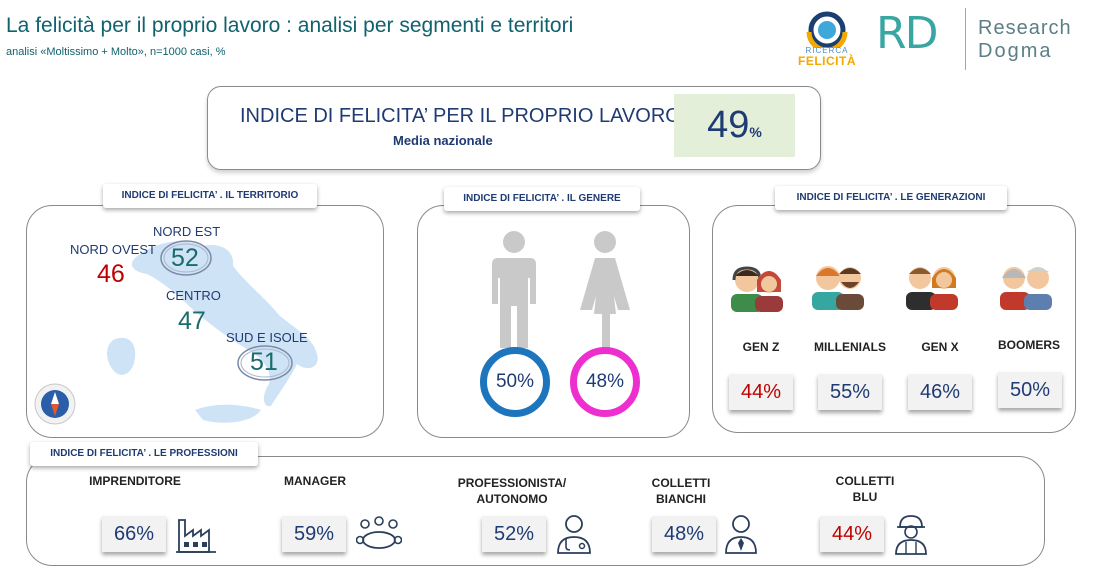 Image resolution: width=1095 pixels, height=571 pixels. What do you see at coordinates (761, 347) in the screenshot?
I see `gen-label-gen-z: GEN Z` at bounding box center [761, 347].